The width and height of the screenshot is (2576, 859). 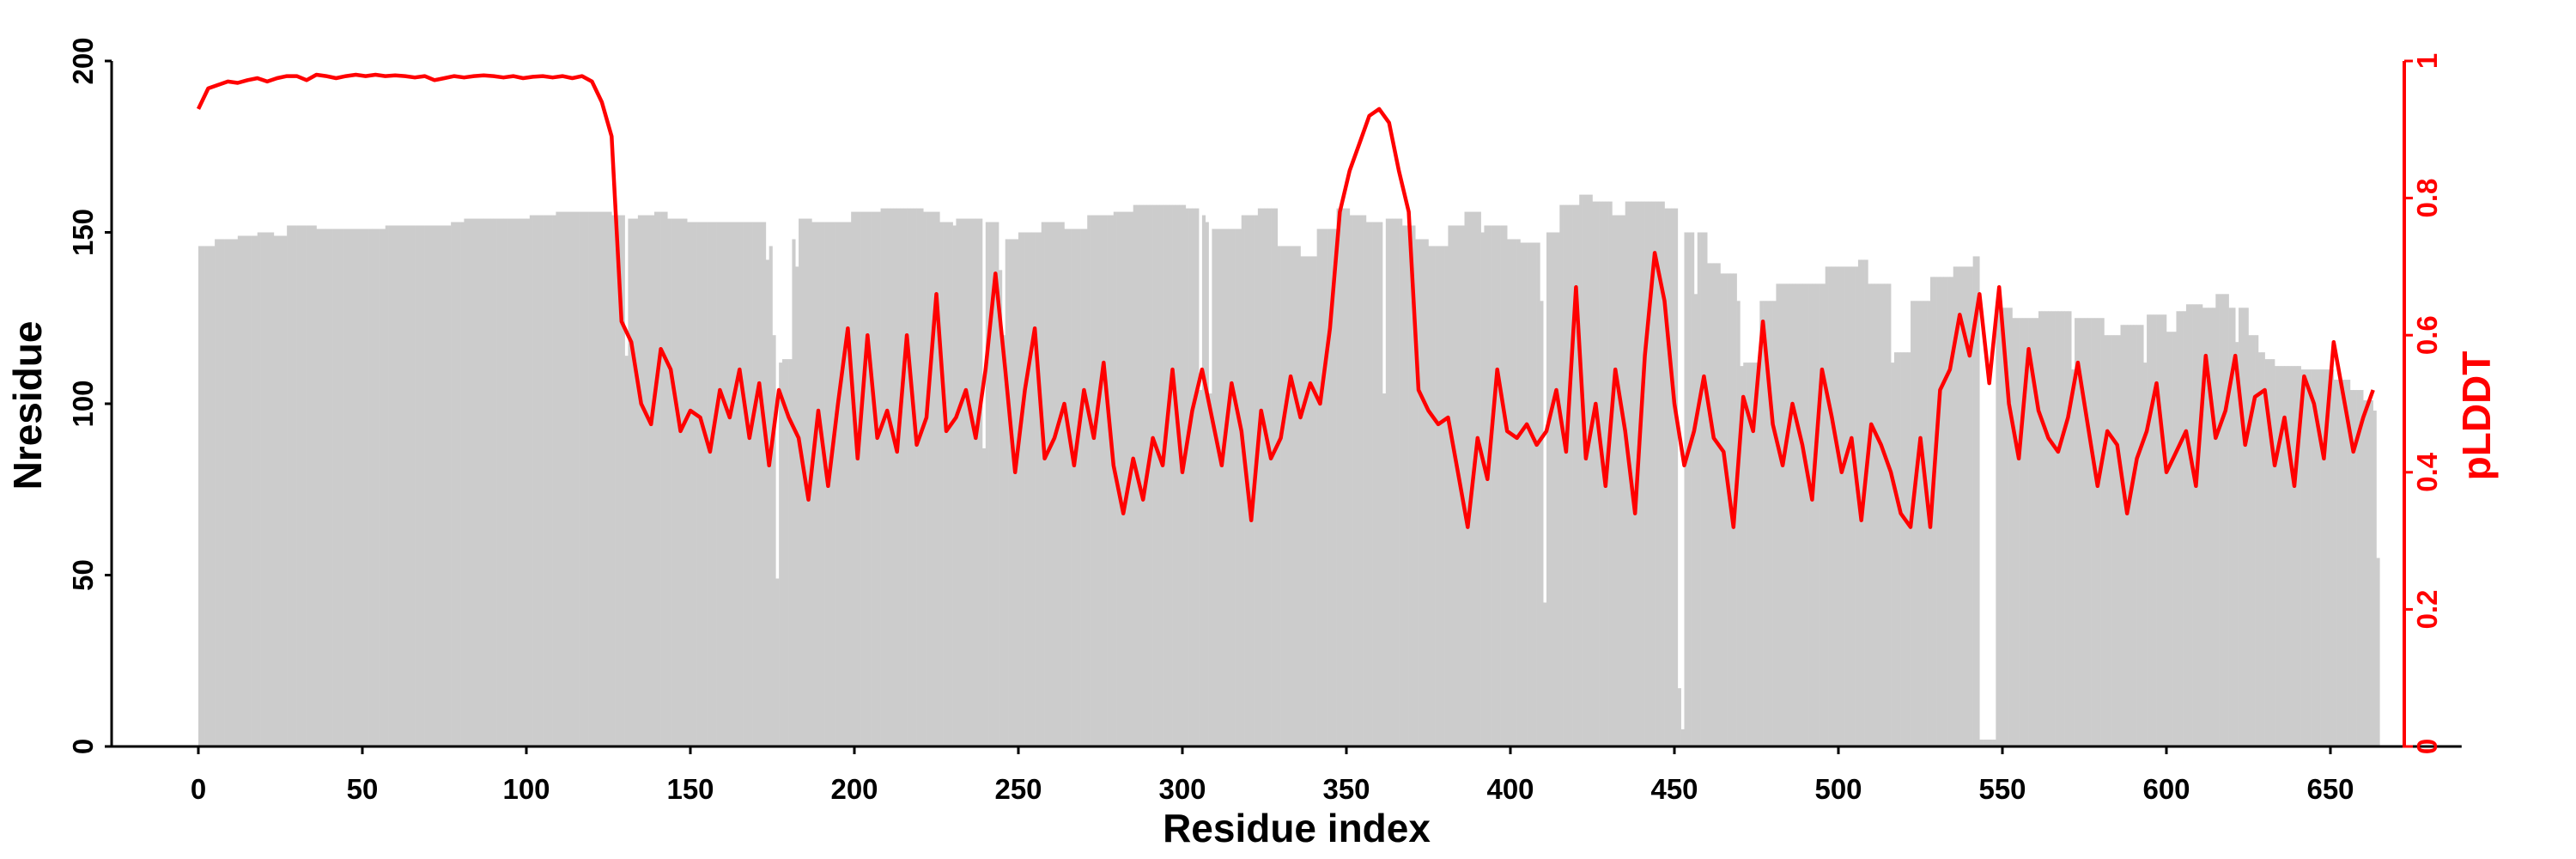 What do you see at coordinates (363, 789) in the screenshot?
I see `x-tick-label: 50` at bounding box center [363, 789].